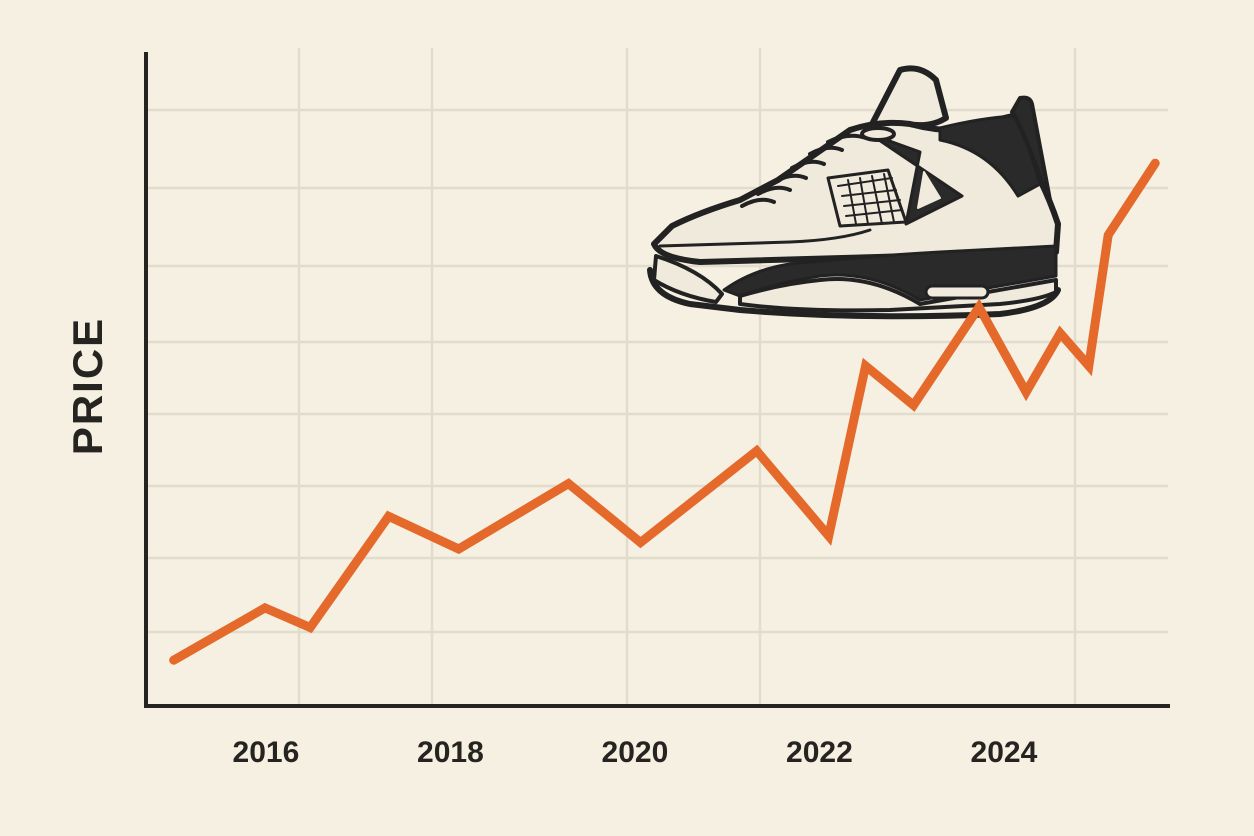 Image resolution: width=1254 pixels, height=836 pixels. What do you see at coordinates (450, 752) in the screenshot?
I see `x-tick-label: 2018` at bounding box center [450, 752].